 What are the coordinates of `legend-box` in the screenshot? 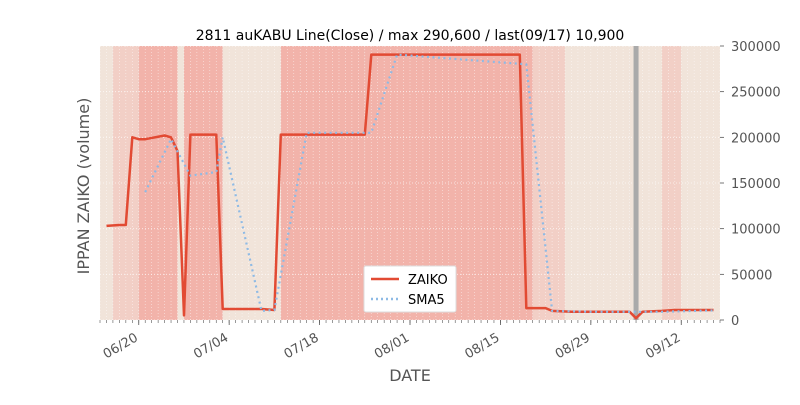 It's located at (410, 289).